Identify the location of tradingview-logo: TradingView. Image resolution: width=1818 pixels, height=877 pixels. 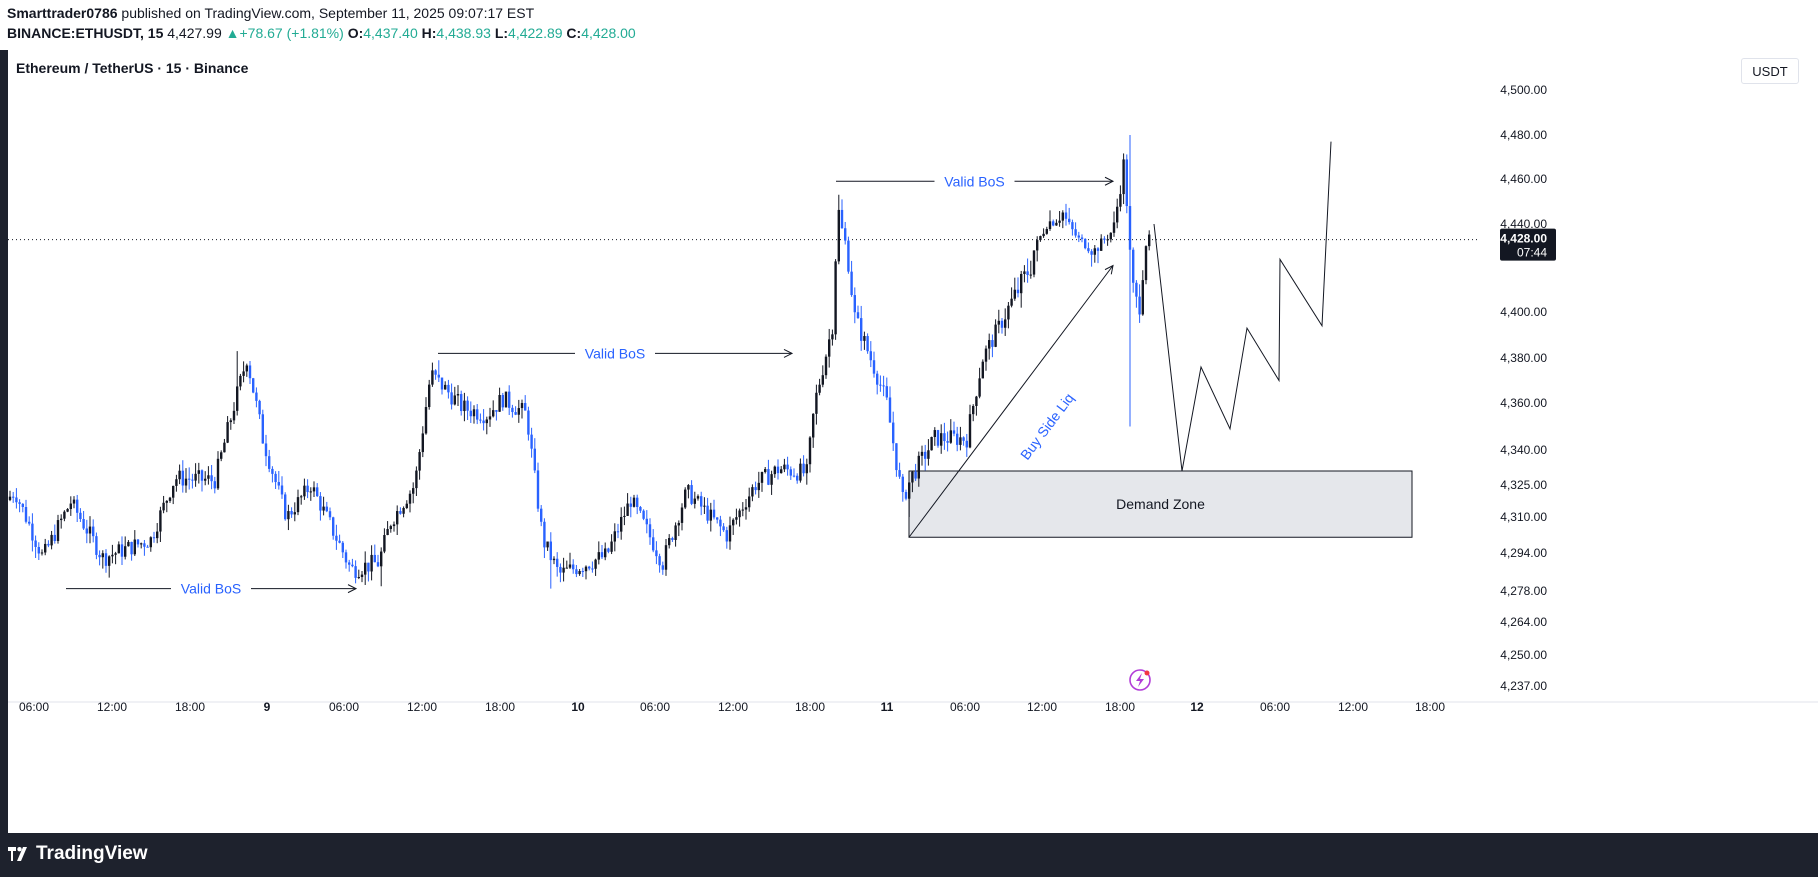
(78, 854).